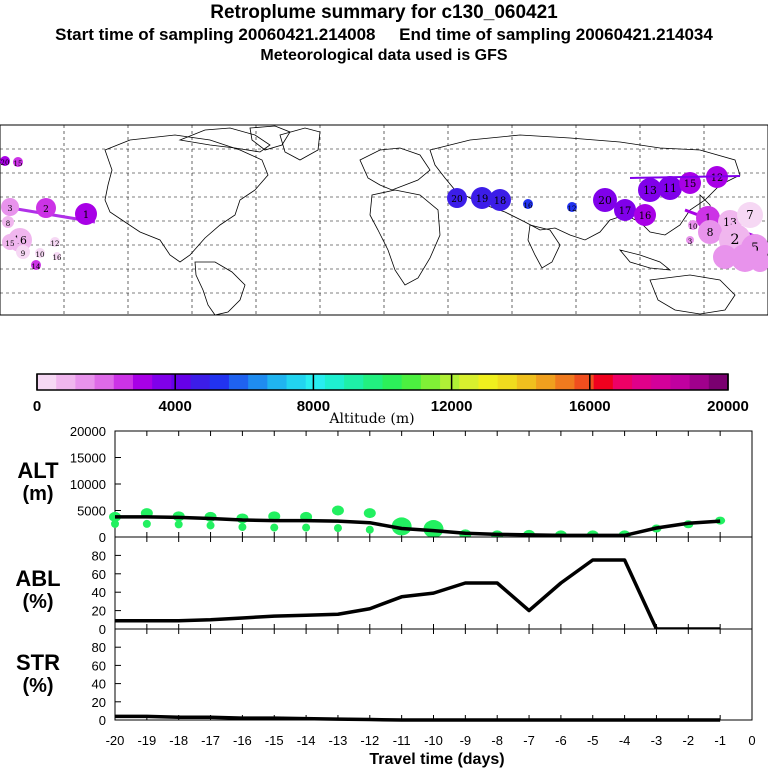  Describe the element at coordinates (369, 740) in the screenshot. I see `x-tick-label: -12` at that location.